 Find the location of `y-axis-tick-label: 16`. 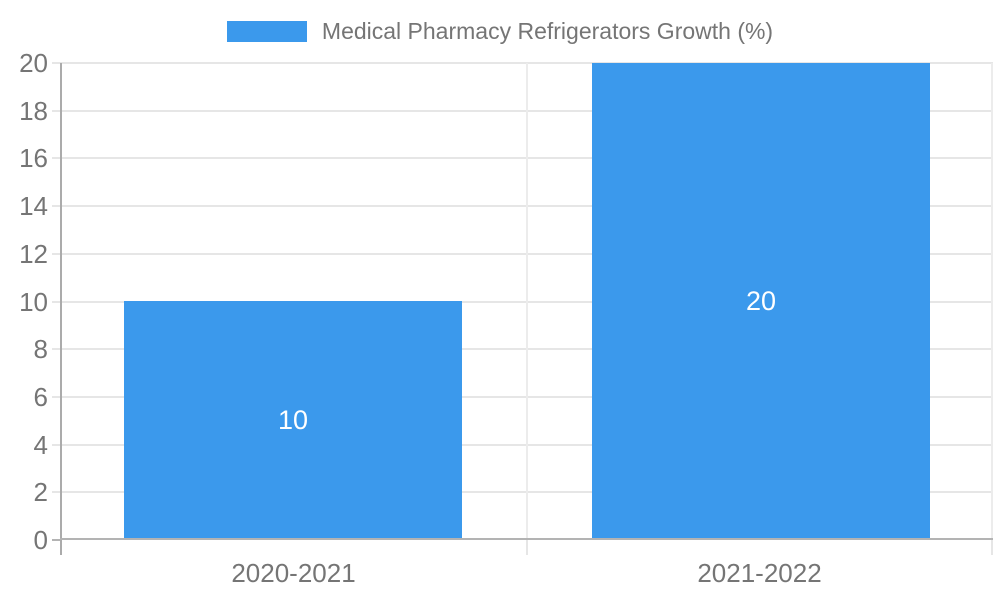

y-axis-tick-label: 16 is located at coordinates (33, 158).